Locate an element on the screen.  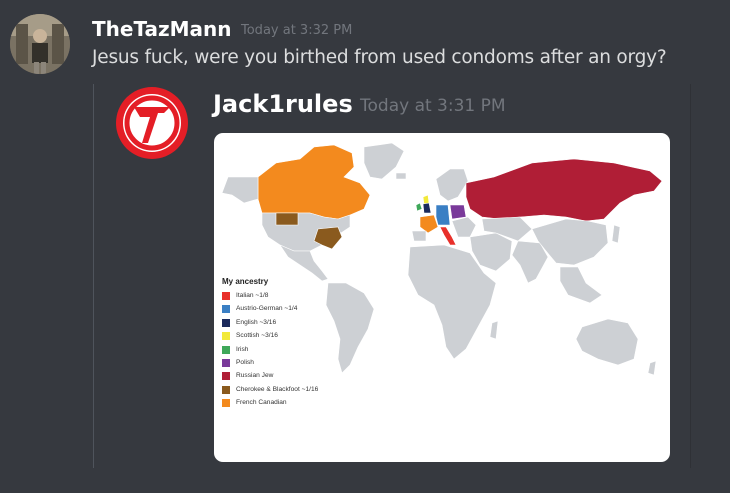
quoted-author: Jack1rules is located at coordinates (283, 104).